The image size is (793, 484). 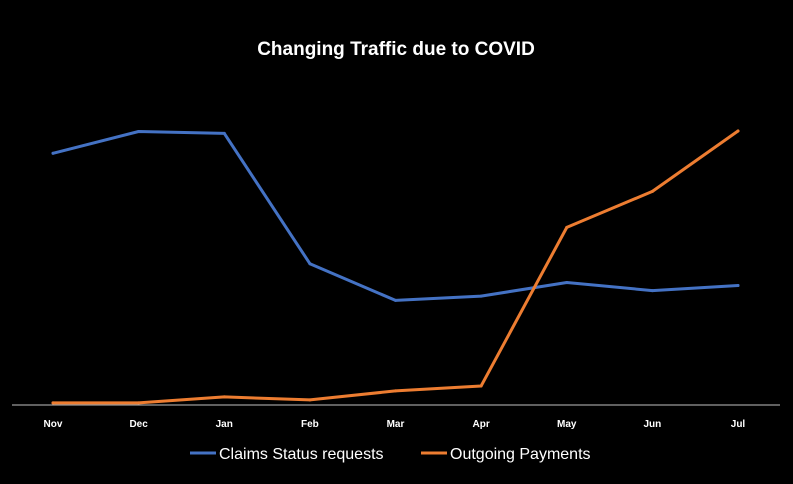 What do you see at coordinates (567, 424) in the screenshot?
I see `x-tick-label-may: May` at bounding box center [567, 424].